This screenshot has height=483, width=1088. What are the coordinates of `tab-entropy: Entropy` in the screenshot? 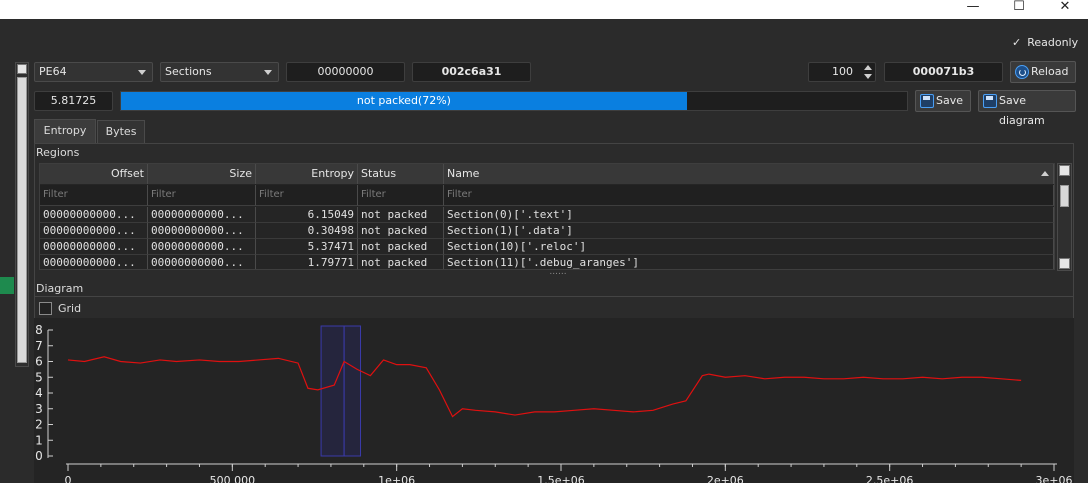 It's located at (65, 131).